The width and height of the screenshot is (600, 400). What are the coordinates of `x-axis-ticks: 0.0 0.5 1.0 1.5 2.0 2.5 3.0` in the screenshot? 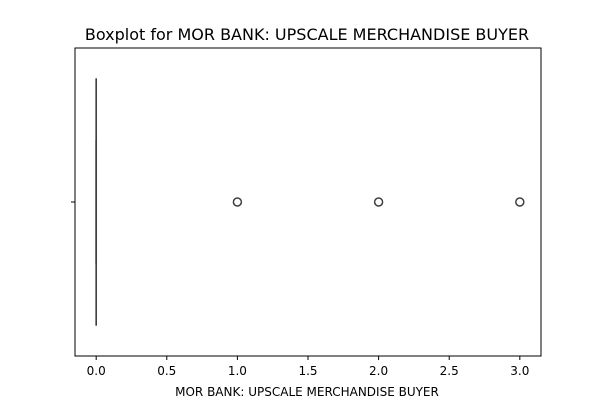 It's located at (308, 367).